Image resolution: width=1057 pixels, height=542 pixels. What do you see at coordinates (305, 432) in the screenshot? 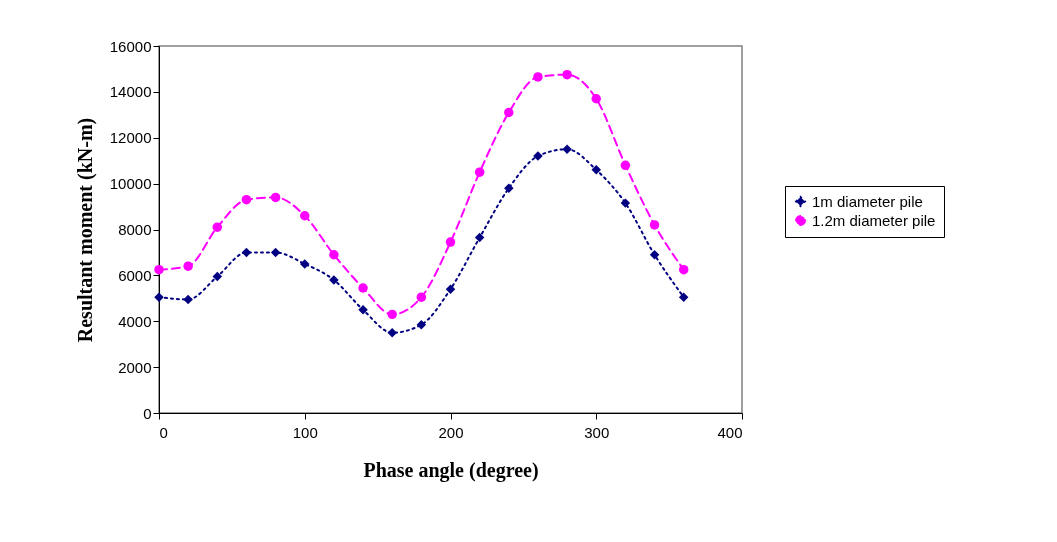
I see `x-tick-label: 100` at bounding box center [305, 432].